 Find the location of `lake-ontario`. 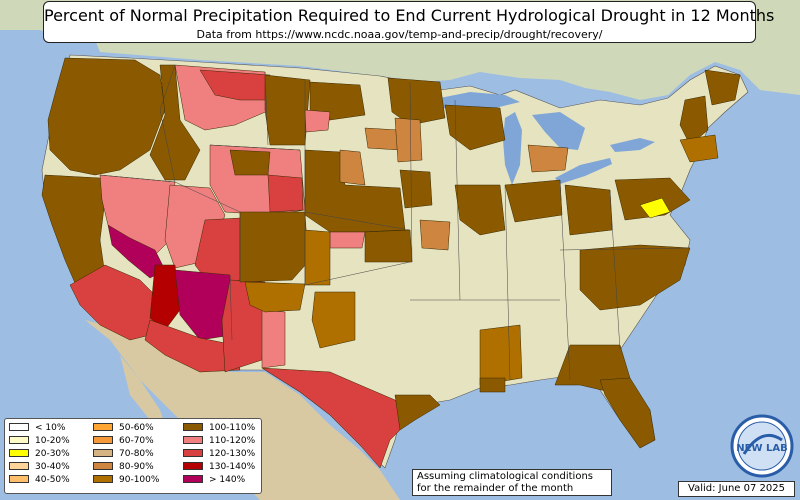

lake-ontario is located at coordinates (632, 145).